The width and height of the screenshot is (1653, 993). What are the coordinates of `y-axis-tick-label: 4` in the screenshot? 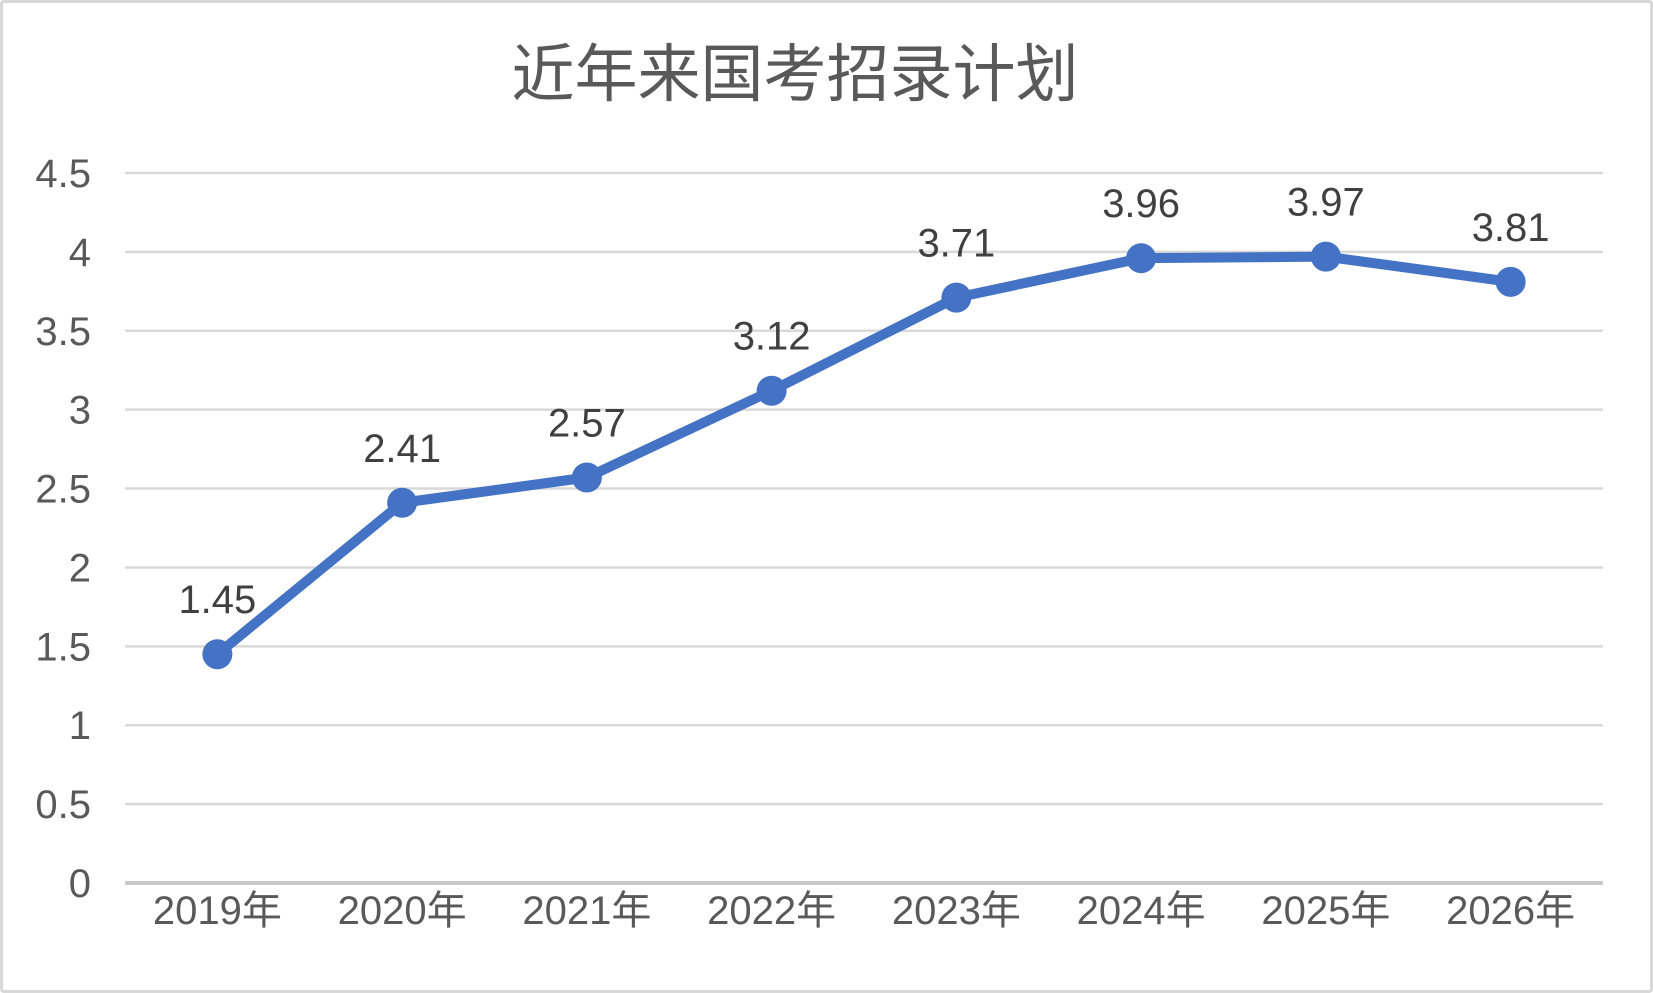 It's located at (80, 253).